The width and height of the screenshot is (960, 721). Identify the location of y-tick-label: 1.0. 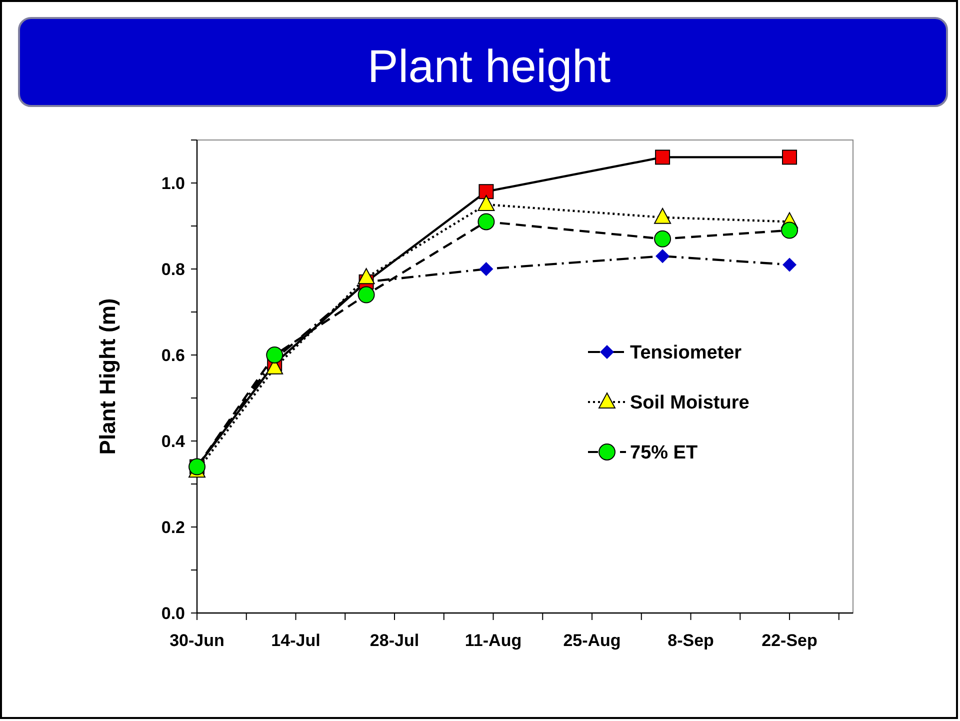
(173, 183).